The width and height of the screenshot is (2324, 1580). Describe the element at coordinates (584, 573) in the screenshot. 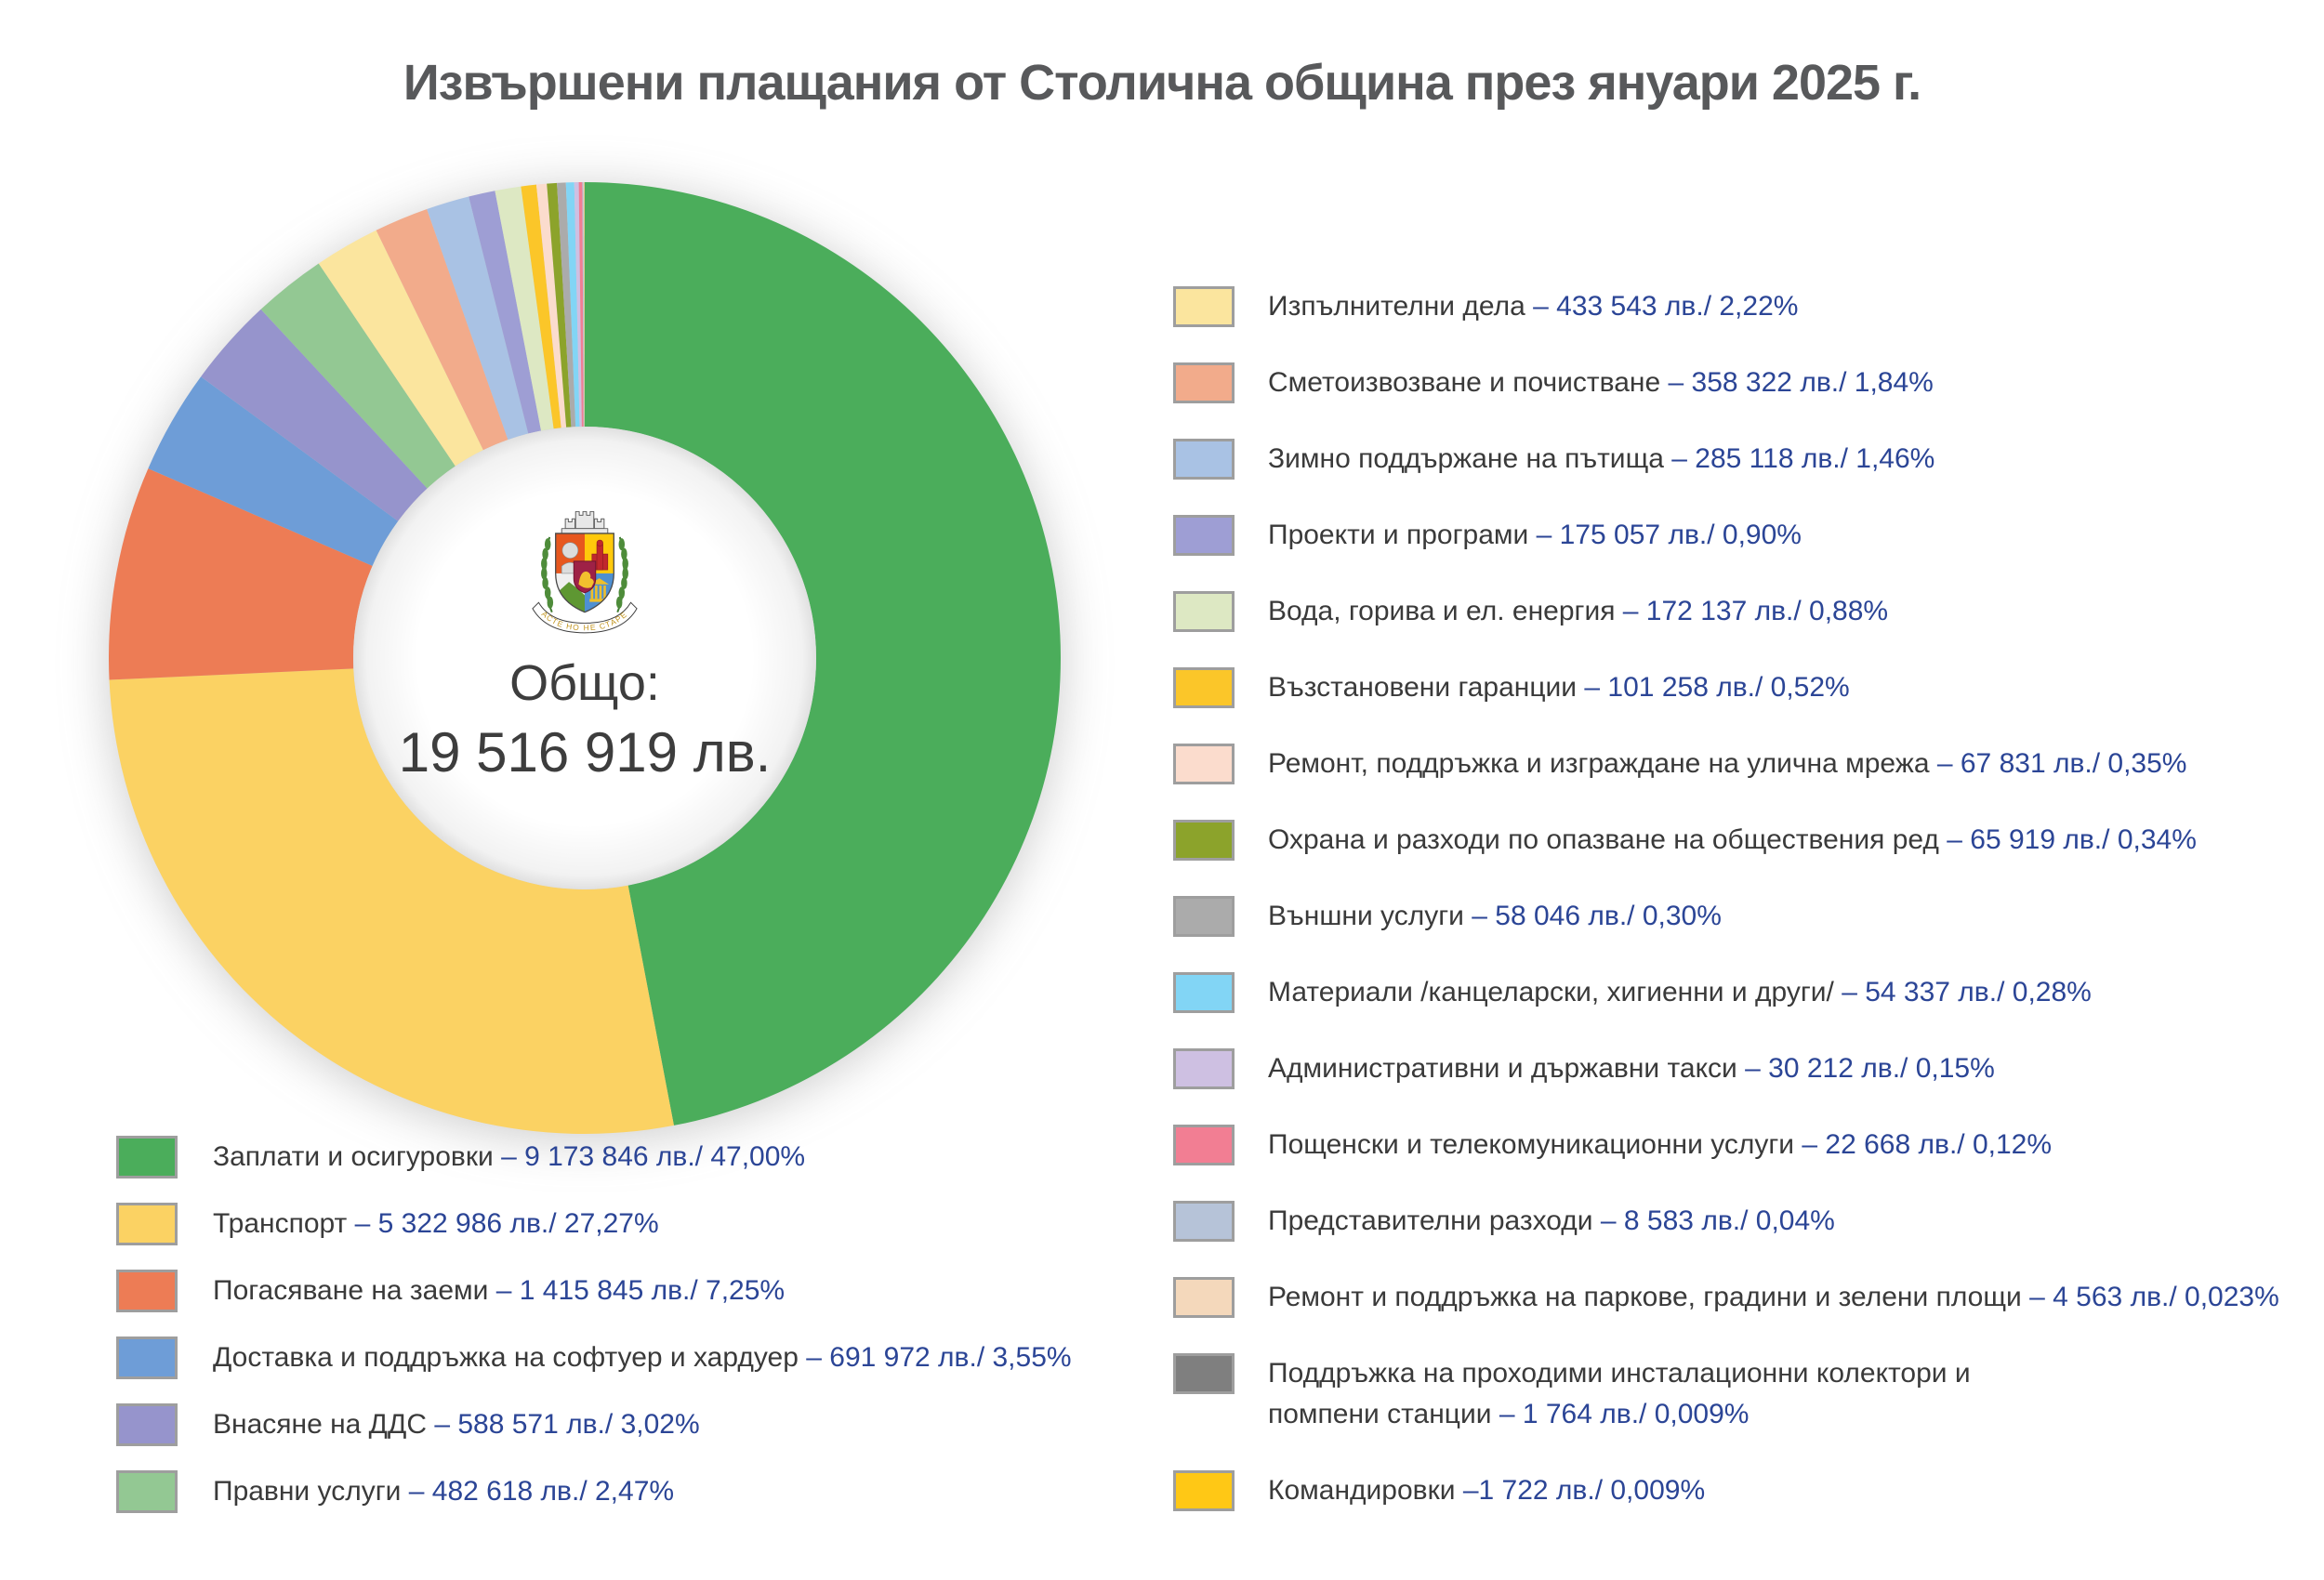

I see `shield-outline` at that location.